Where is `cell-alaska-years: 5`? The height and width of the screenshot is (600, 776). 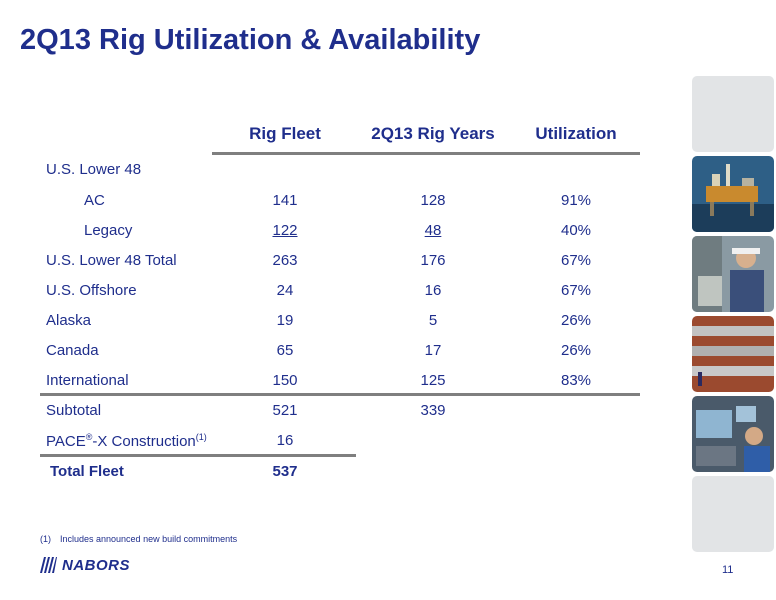 cell-alaska-years: 5 is located at coordinates (433, 320).